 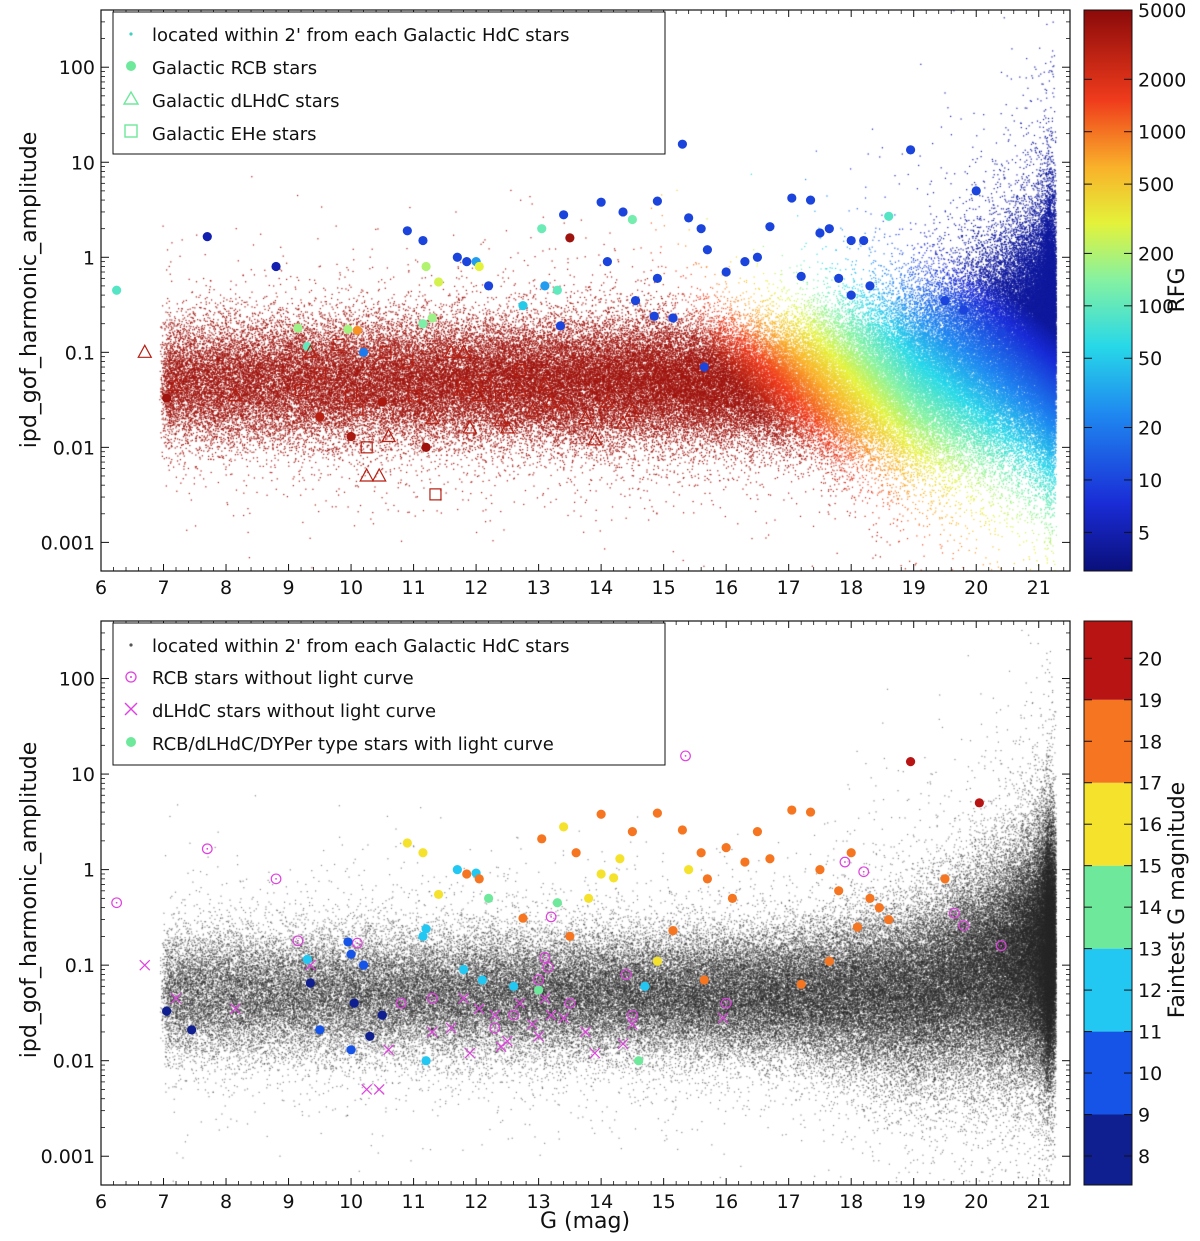 What do you see at coordinates (413, 1202) in the screenshot?
I see `x-tick-label: 11` at bounding box center [413, 1202].